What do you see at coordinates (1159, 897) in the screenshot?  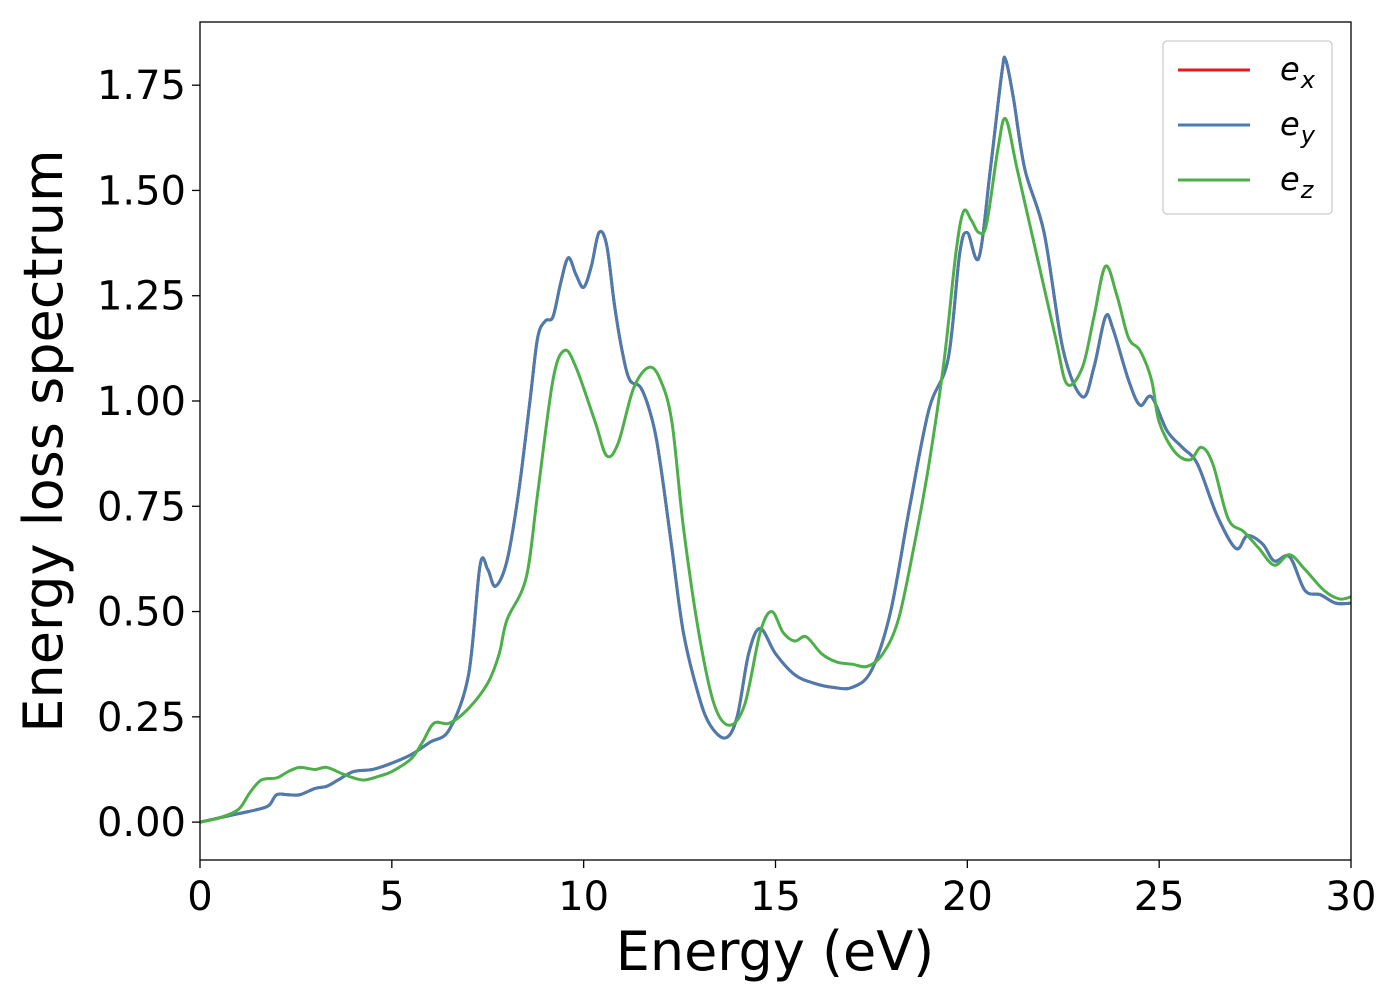 I see `x-tick-label: 25` at bounding box center [1159, 897].